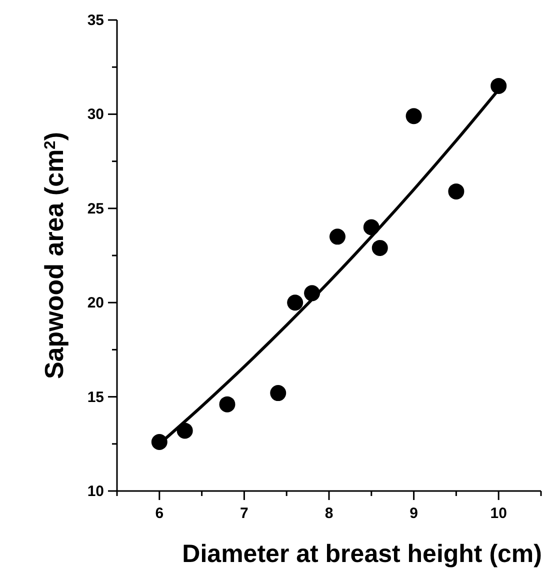 The height and width of the screenshot is (570, 546). Describe the element at coordinates (95, 397) in the screenshot. I see `y-tick-label: 15` at that location.